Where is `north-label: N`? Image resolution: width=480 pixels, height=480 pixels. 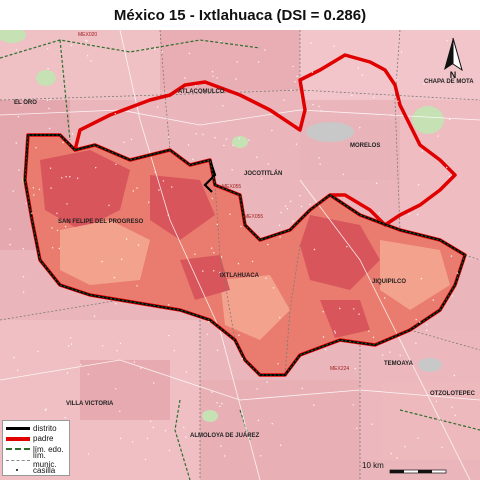 north-label: N is located at coordinates (453, 75).